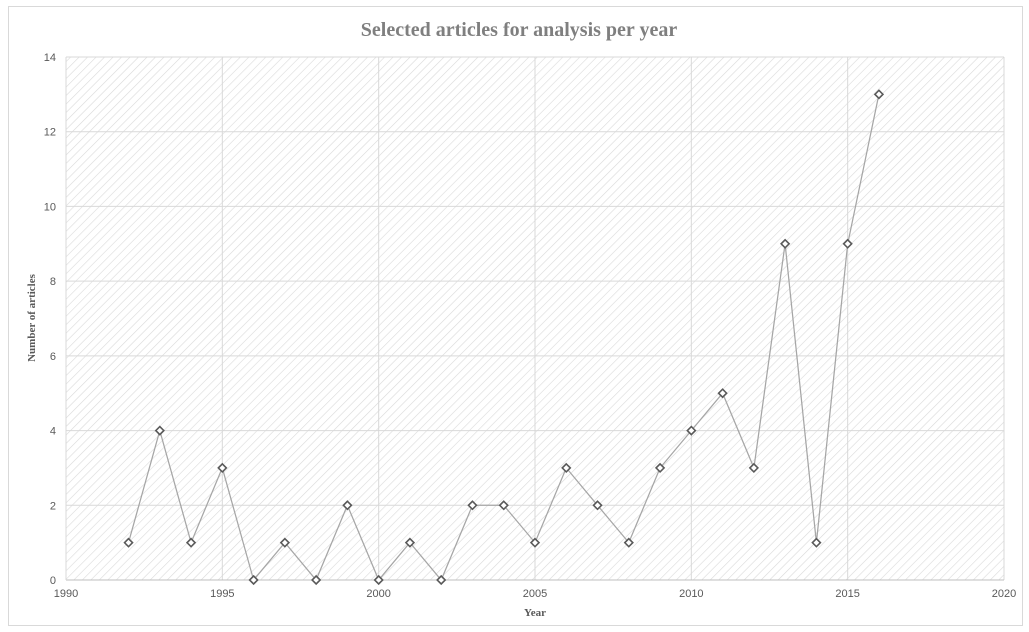 The width and height of the screenshot is (1029, 632). Describe the element at coordinates (53, 357) in the screenshot. I see `y-tick-label: 6` at that location.